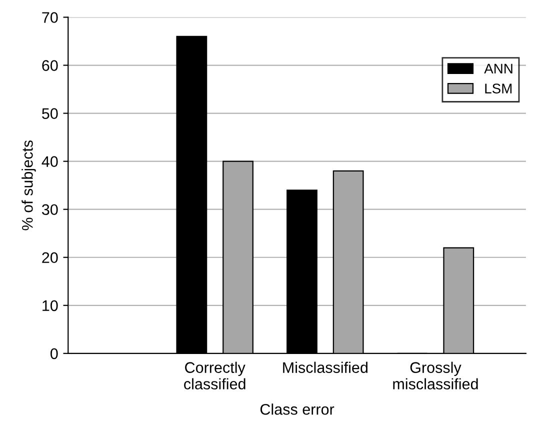 This screenshot has width=545, height=431. I want to click on y-axis-title: % of subjects, so click(29, 185).